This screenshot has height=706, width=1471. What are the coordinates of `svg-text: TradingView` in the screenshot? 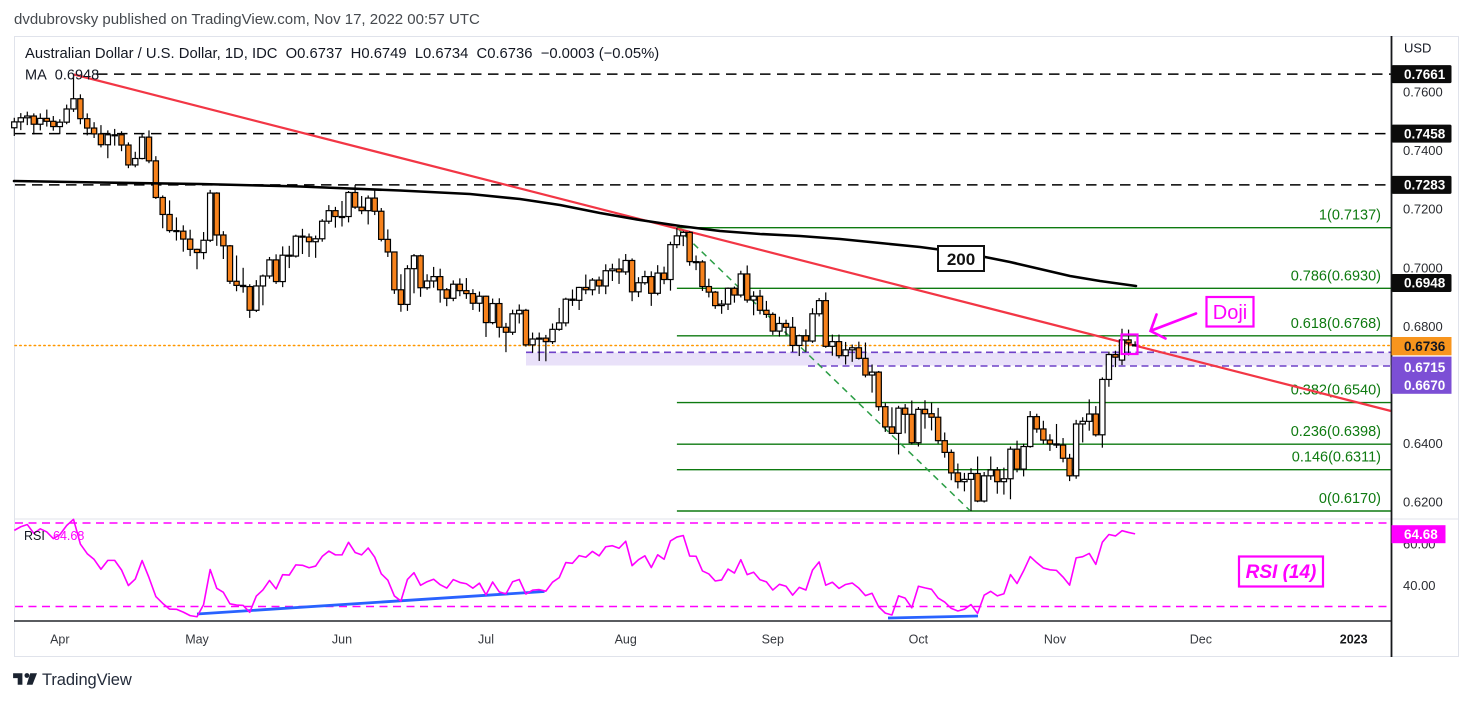 It's located at (87, 680).